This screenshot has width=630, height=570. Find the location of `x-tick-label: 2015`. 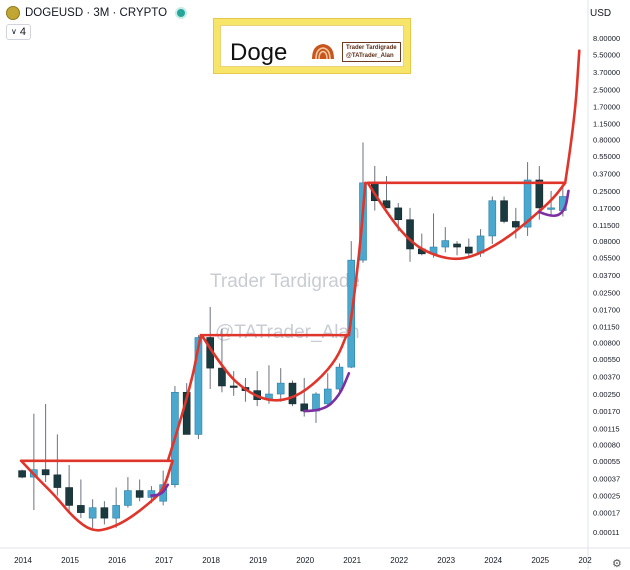

x-tick-label: 2015 is located at coordinates (70, 560).